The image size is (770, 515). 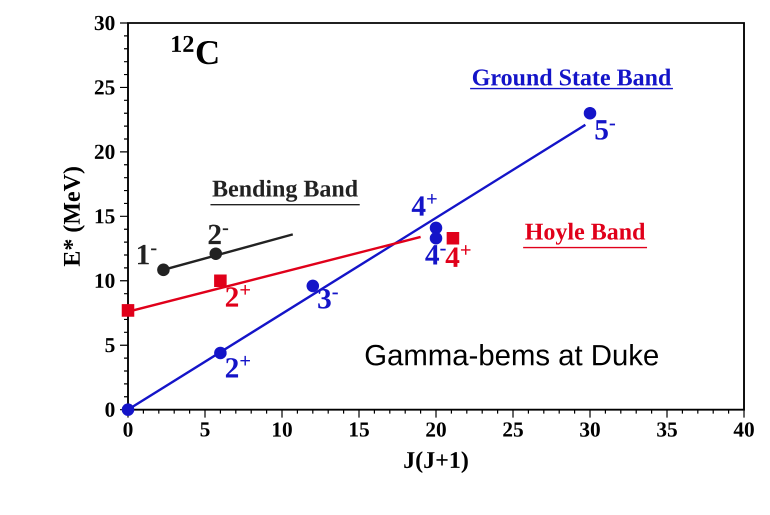 I want to click on y-tick-label: 15, so click(x=105, y=216).